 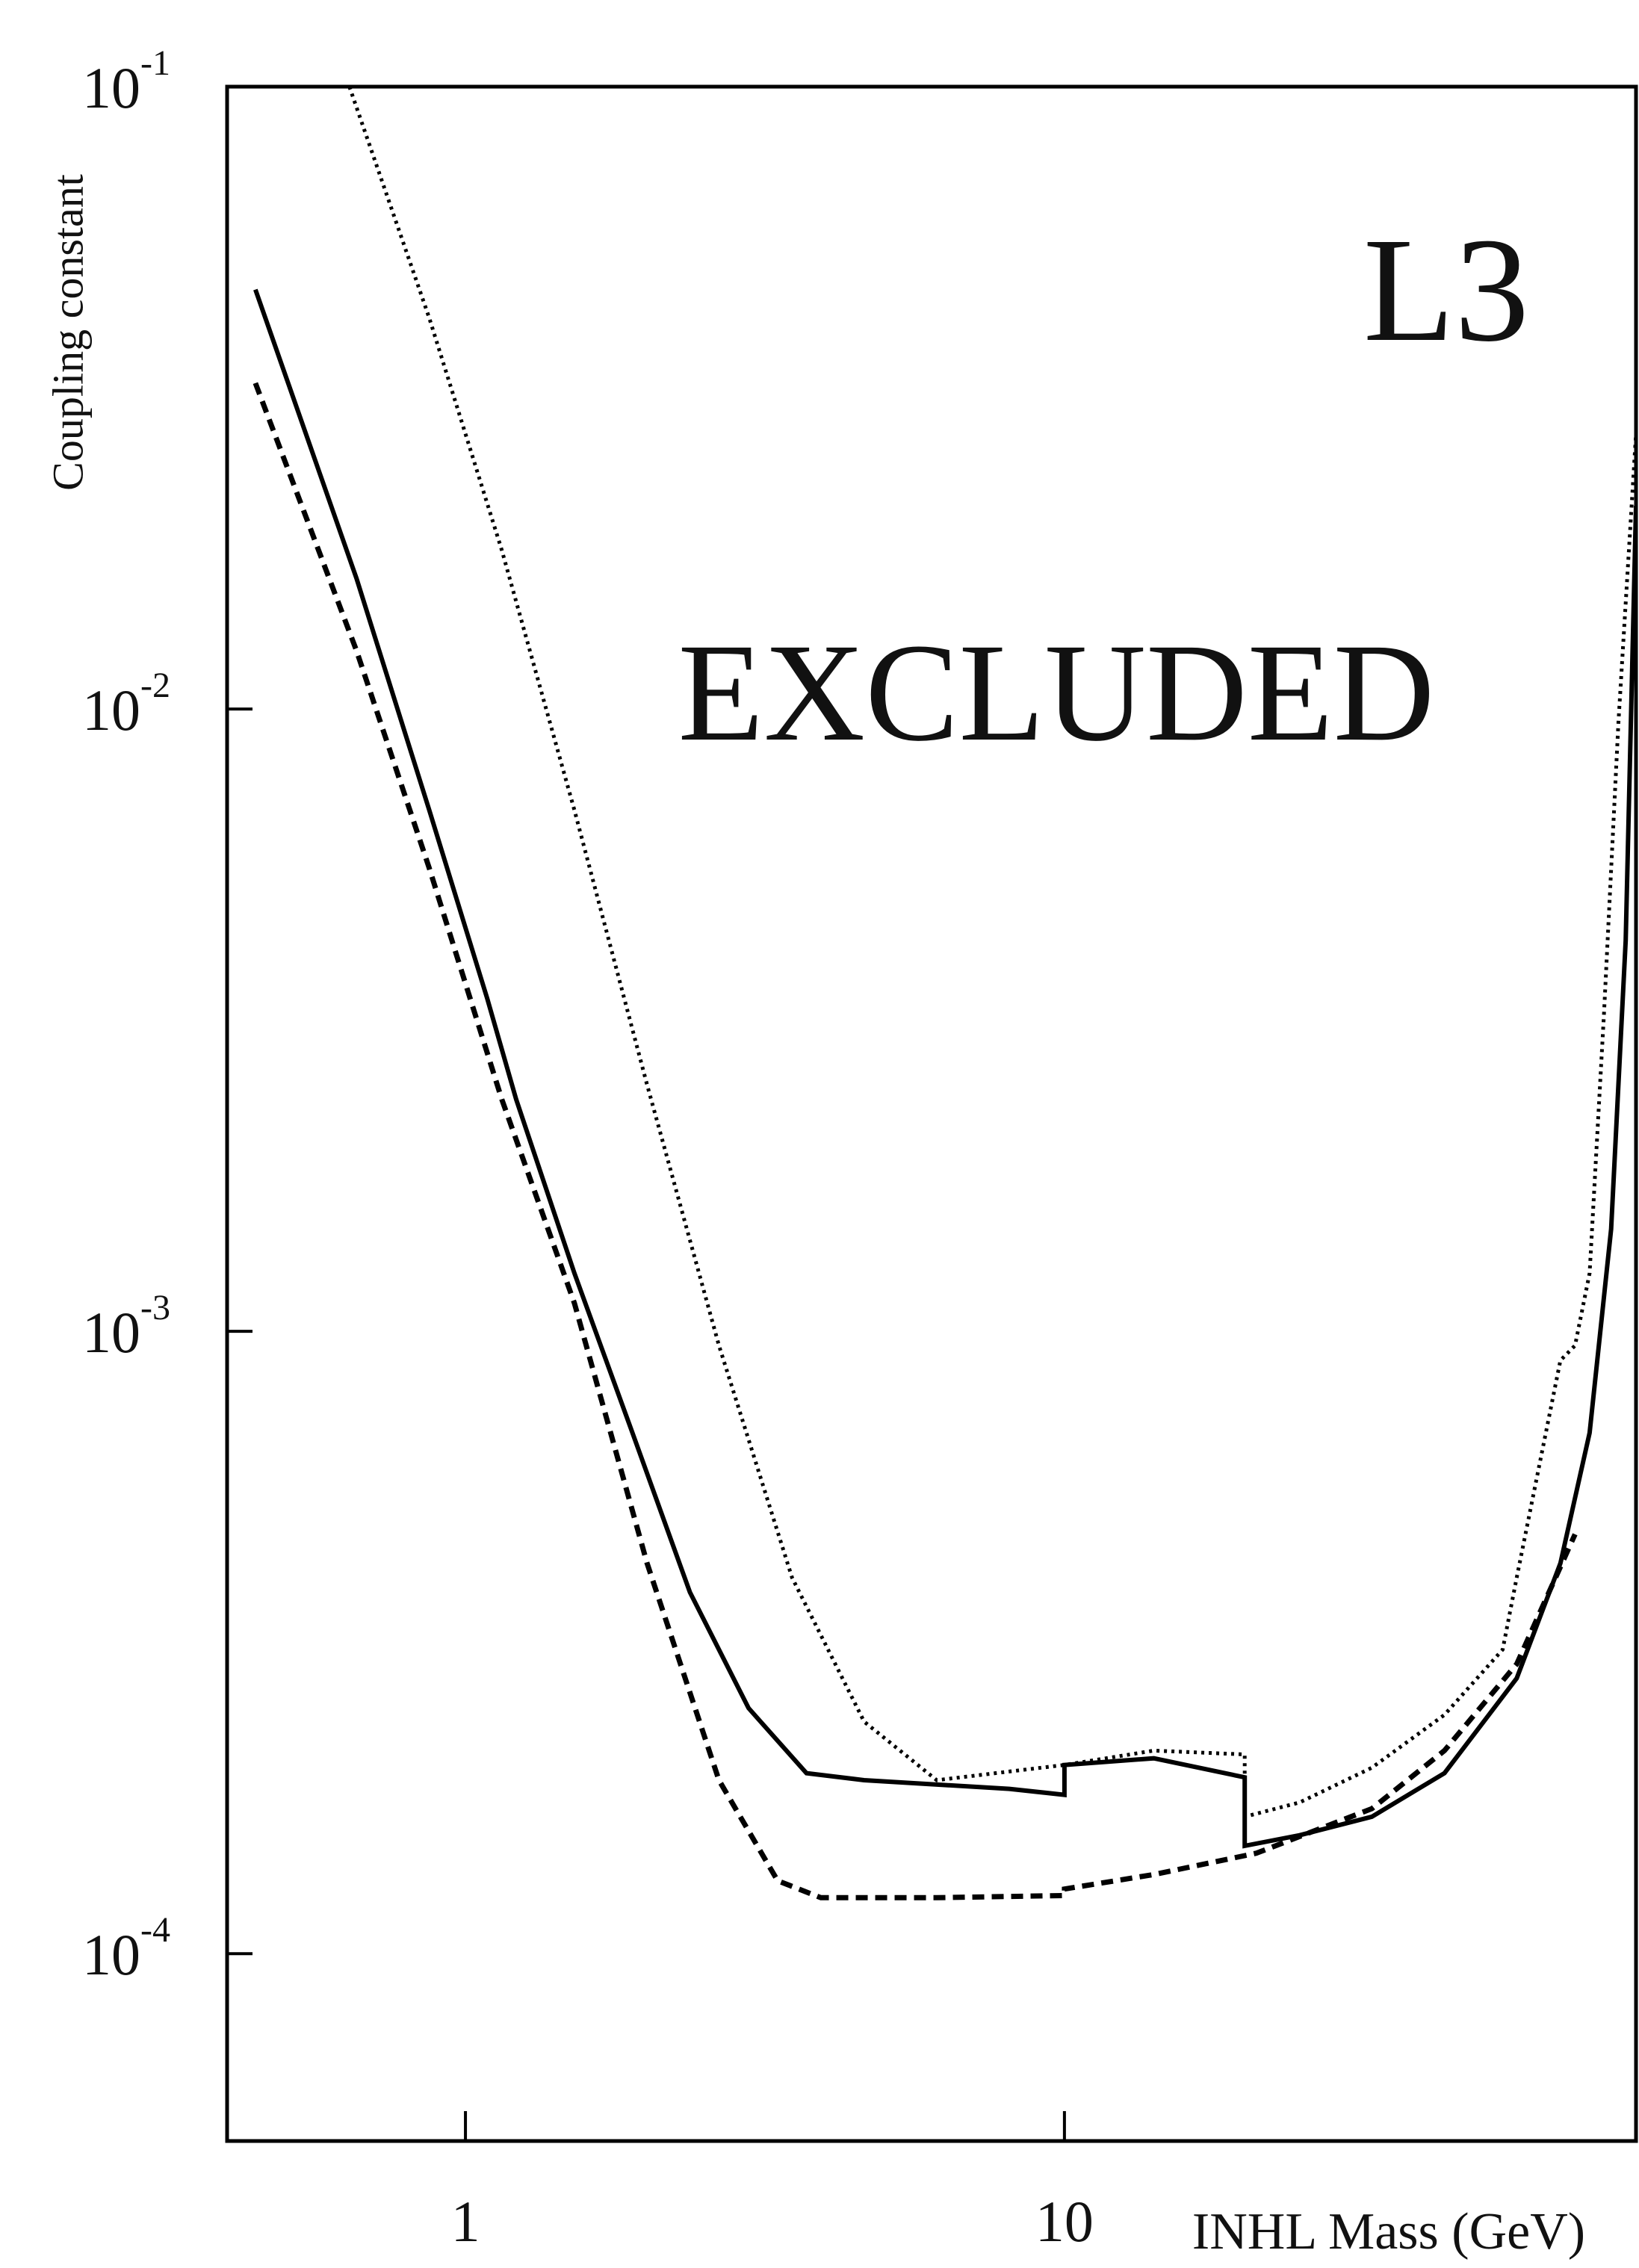 What do you see at coordinates (67, 332) in the screenshot?
I see `y-axis-label: Coupling constant` at bounding box center [67, 332].